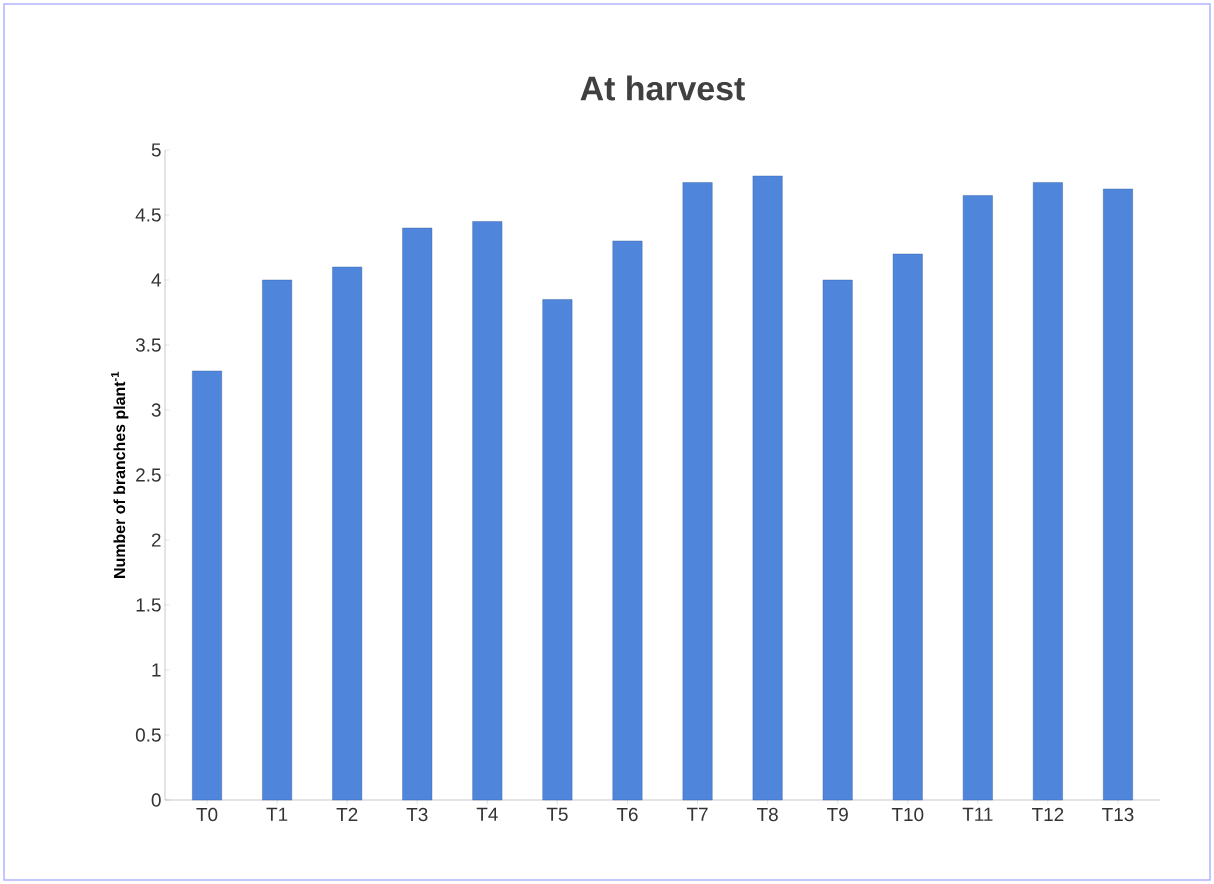 This screenshot has height=884, width=1214. What do you see at coordinates (156, 540) in the screenshot?
I see `y-tick-label: 2` at bounding box center [156, 540].